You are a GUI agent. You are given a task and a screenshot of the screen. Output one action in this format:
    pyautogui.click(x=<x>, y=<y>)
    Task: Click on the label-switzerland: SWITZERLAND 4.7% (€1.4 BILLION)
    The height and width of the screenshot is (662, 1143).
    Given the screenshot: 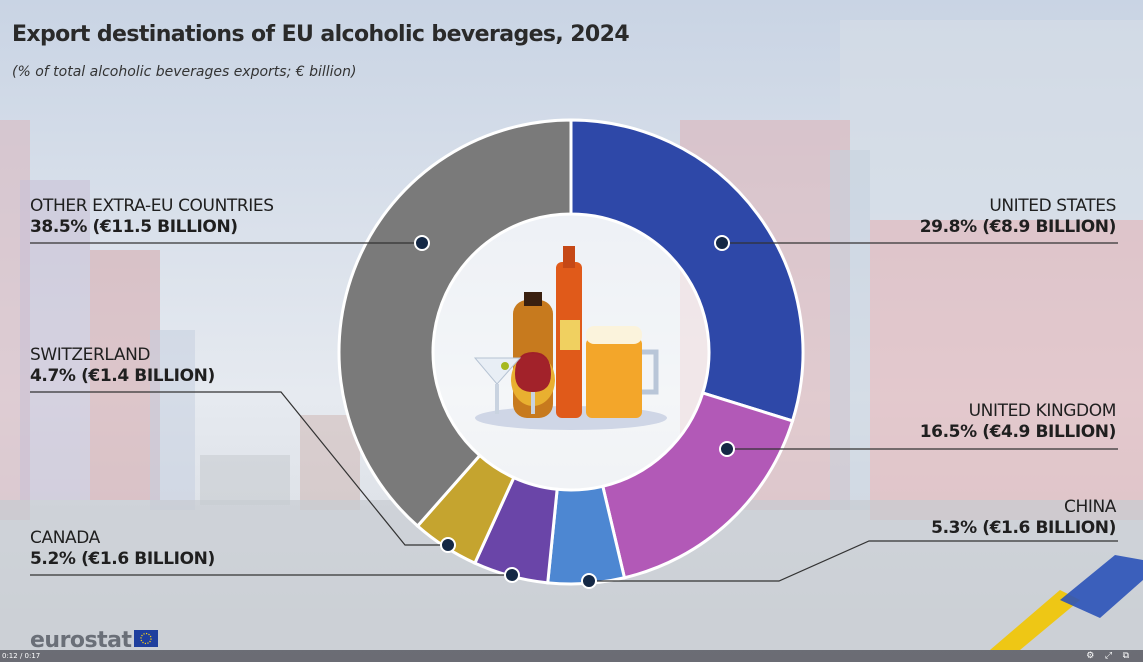 What is the action you would take?
    pyautogui.click(x=122, y=366)
    